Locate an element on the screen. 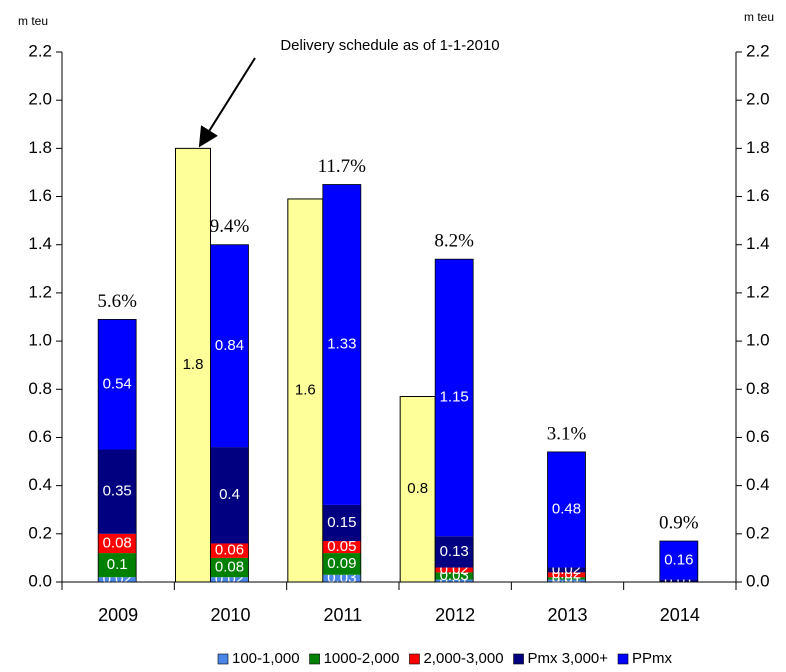  growth-annotation: 0.9% is located at coordinates (679, 522).